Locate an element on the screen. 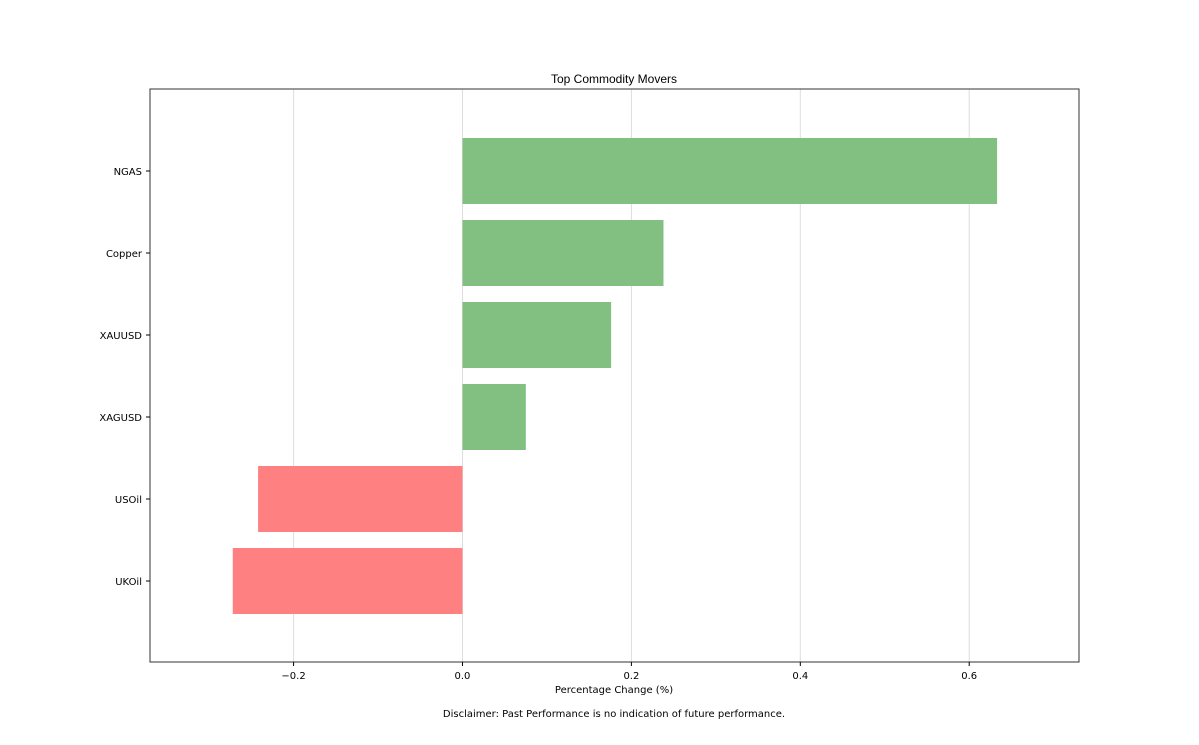 The height and width of the screenshot is (745, 1199). chart-title: Top Commodity Movers is located at coordinates (614, 79).